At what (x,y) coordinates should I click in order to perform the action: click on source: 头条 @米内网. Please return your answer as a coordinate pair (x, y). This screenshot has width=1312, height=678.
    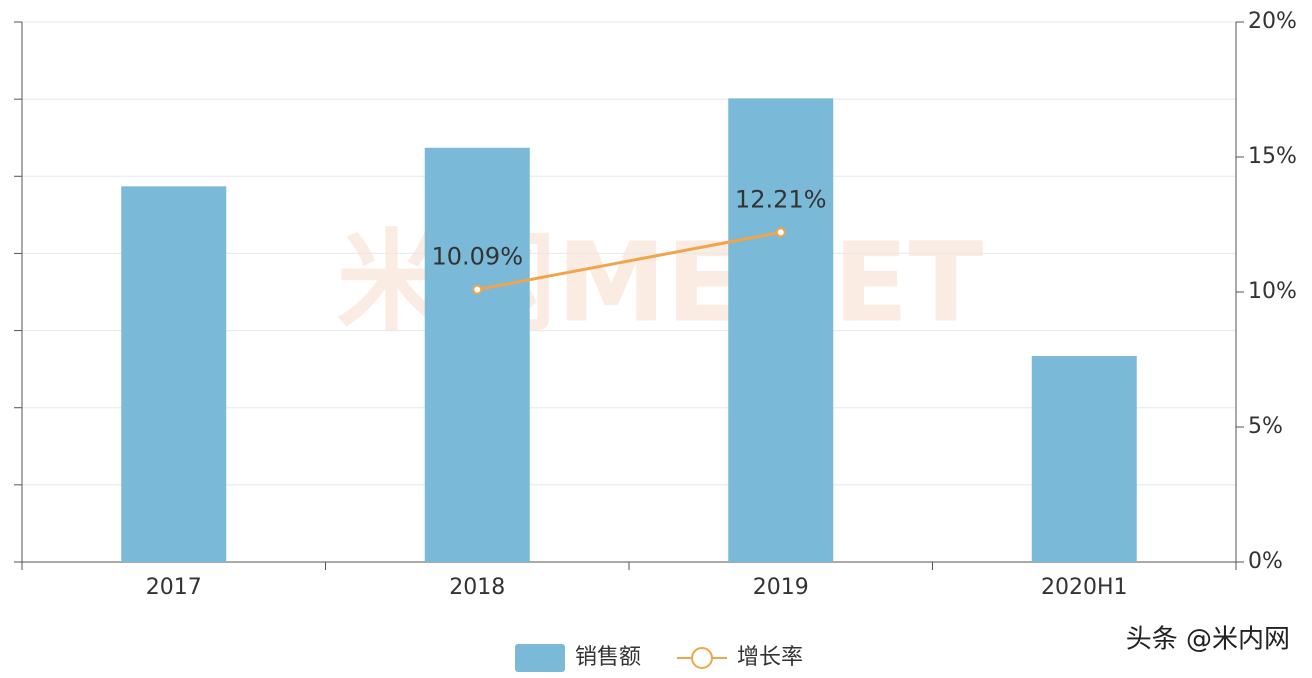
    Looking at the image, I should click on (1208, 640).